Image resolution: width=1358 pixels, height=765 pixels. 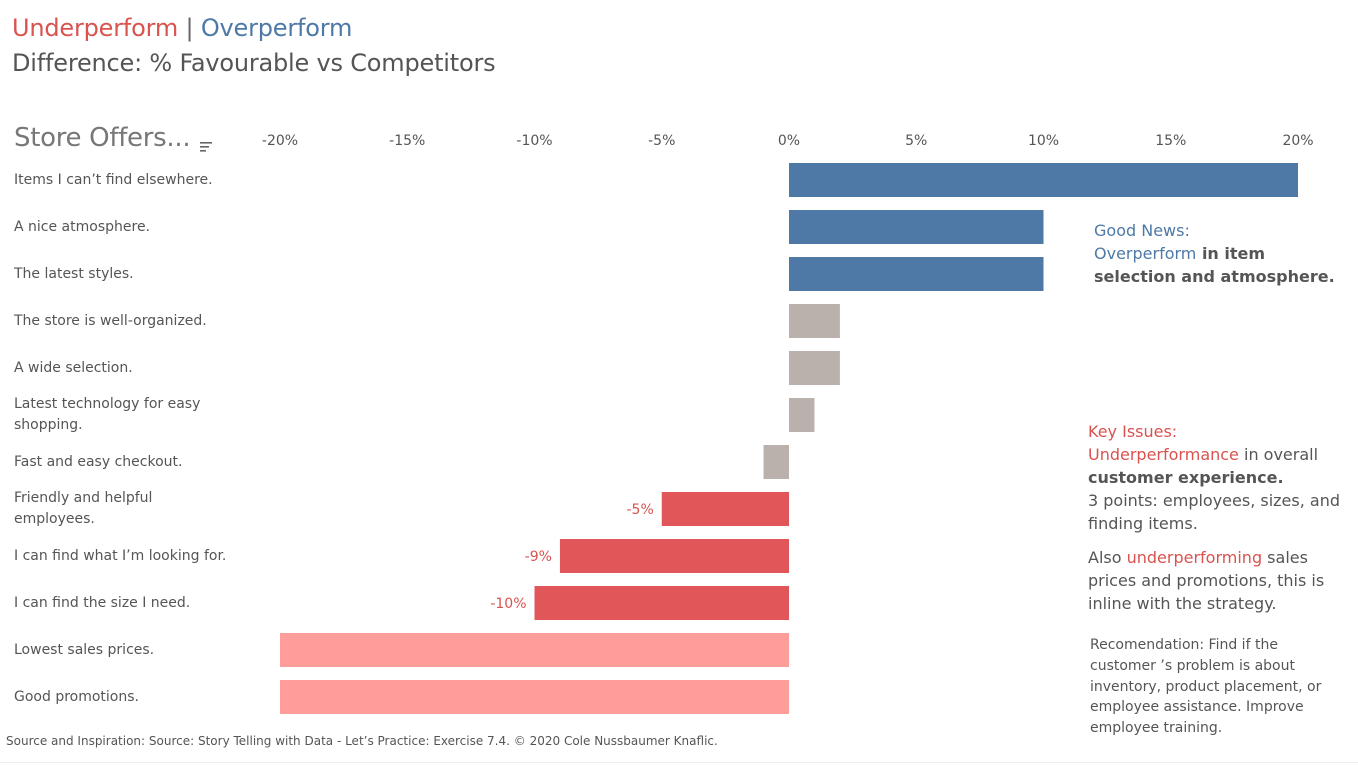 What do you see at coordinates (82, 226) in the screenshot?
I see `category-label: A nice atmosphere.` at bounding box center [82, 226].